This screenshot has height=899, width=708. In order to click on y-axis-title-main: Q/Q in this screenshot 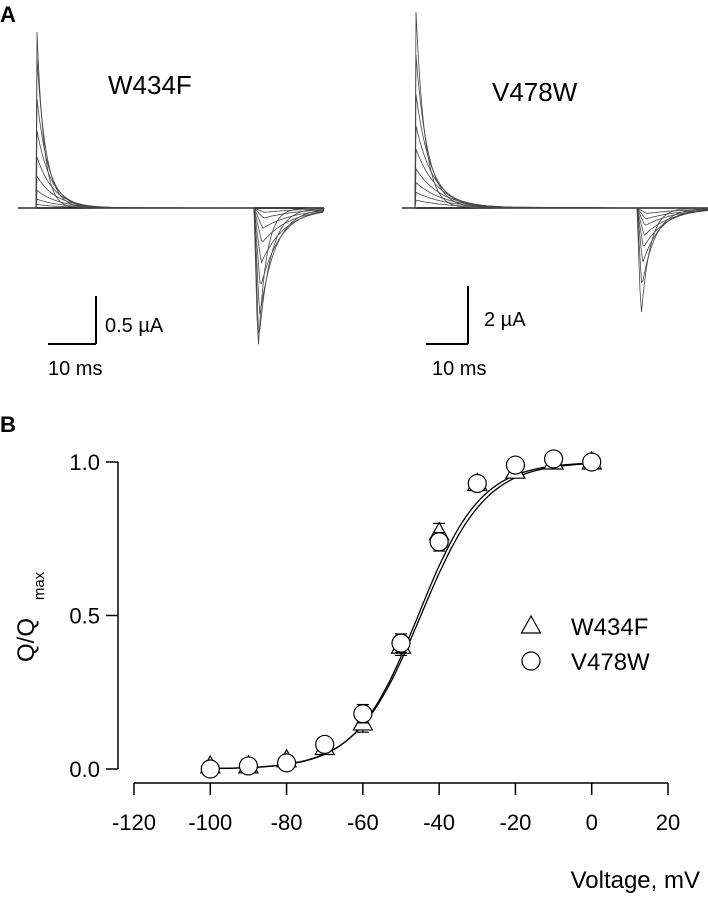, I will do `click(26, 640)`.